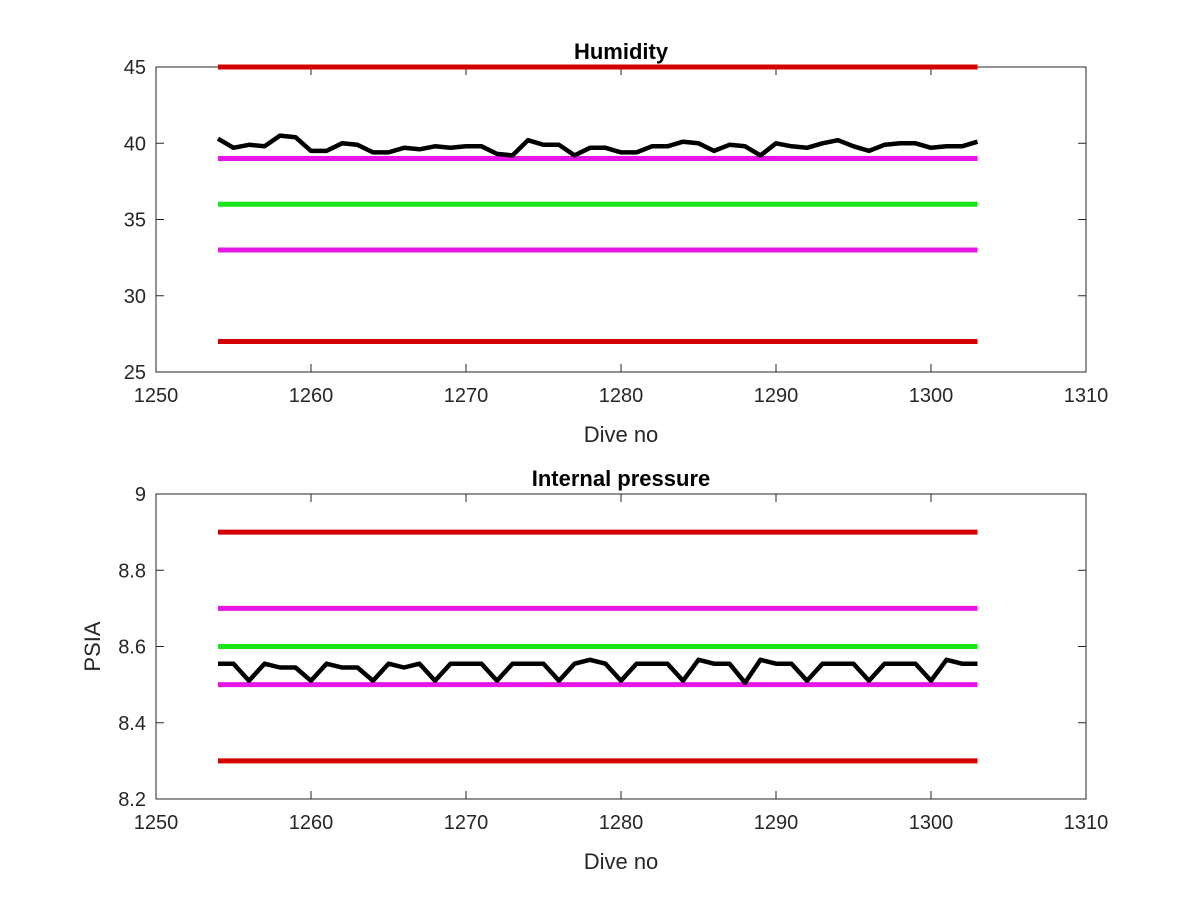  What do you see at coordinates (140, 495) in the screenshot?
I see `y-tick-label: 9` at bounding box center [140, 495].